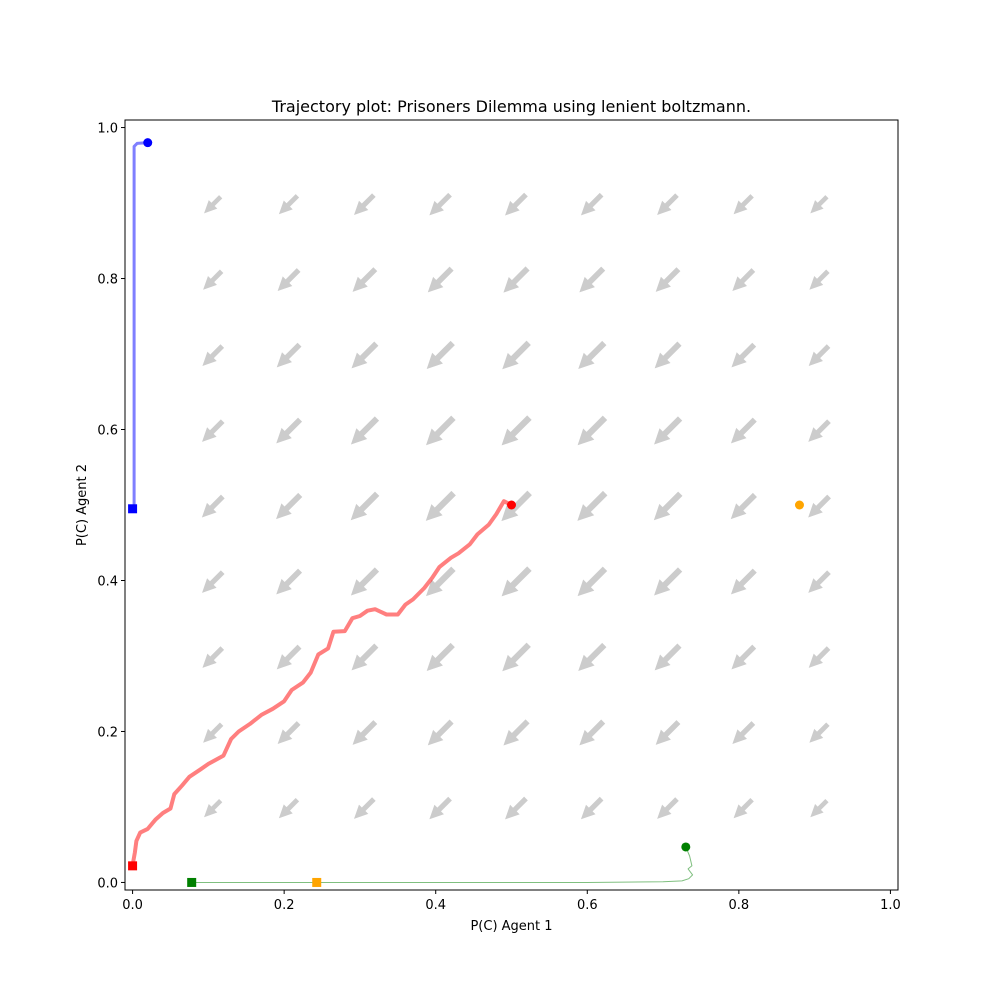 This screenshot has height=1000, width=1000. I want to click on x-tick-label: 1.0, so click(890, 905).